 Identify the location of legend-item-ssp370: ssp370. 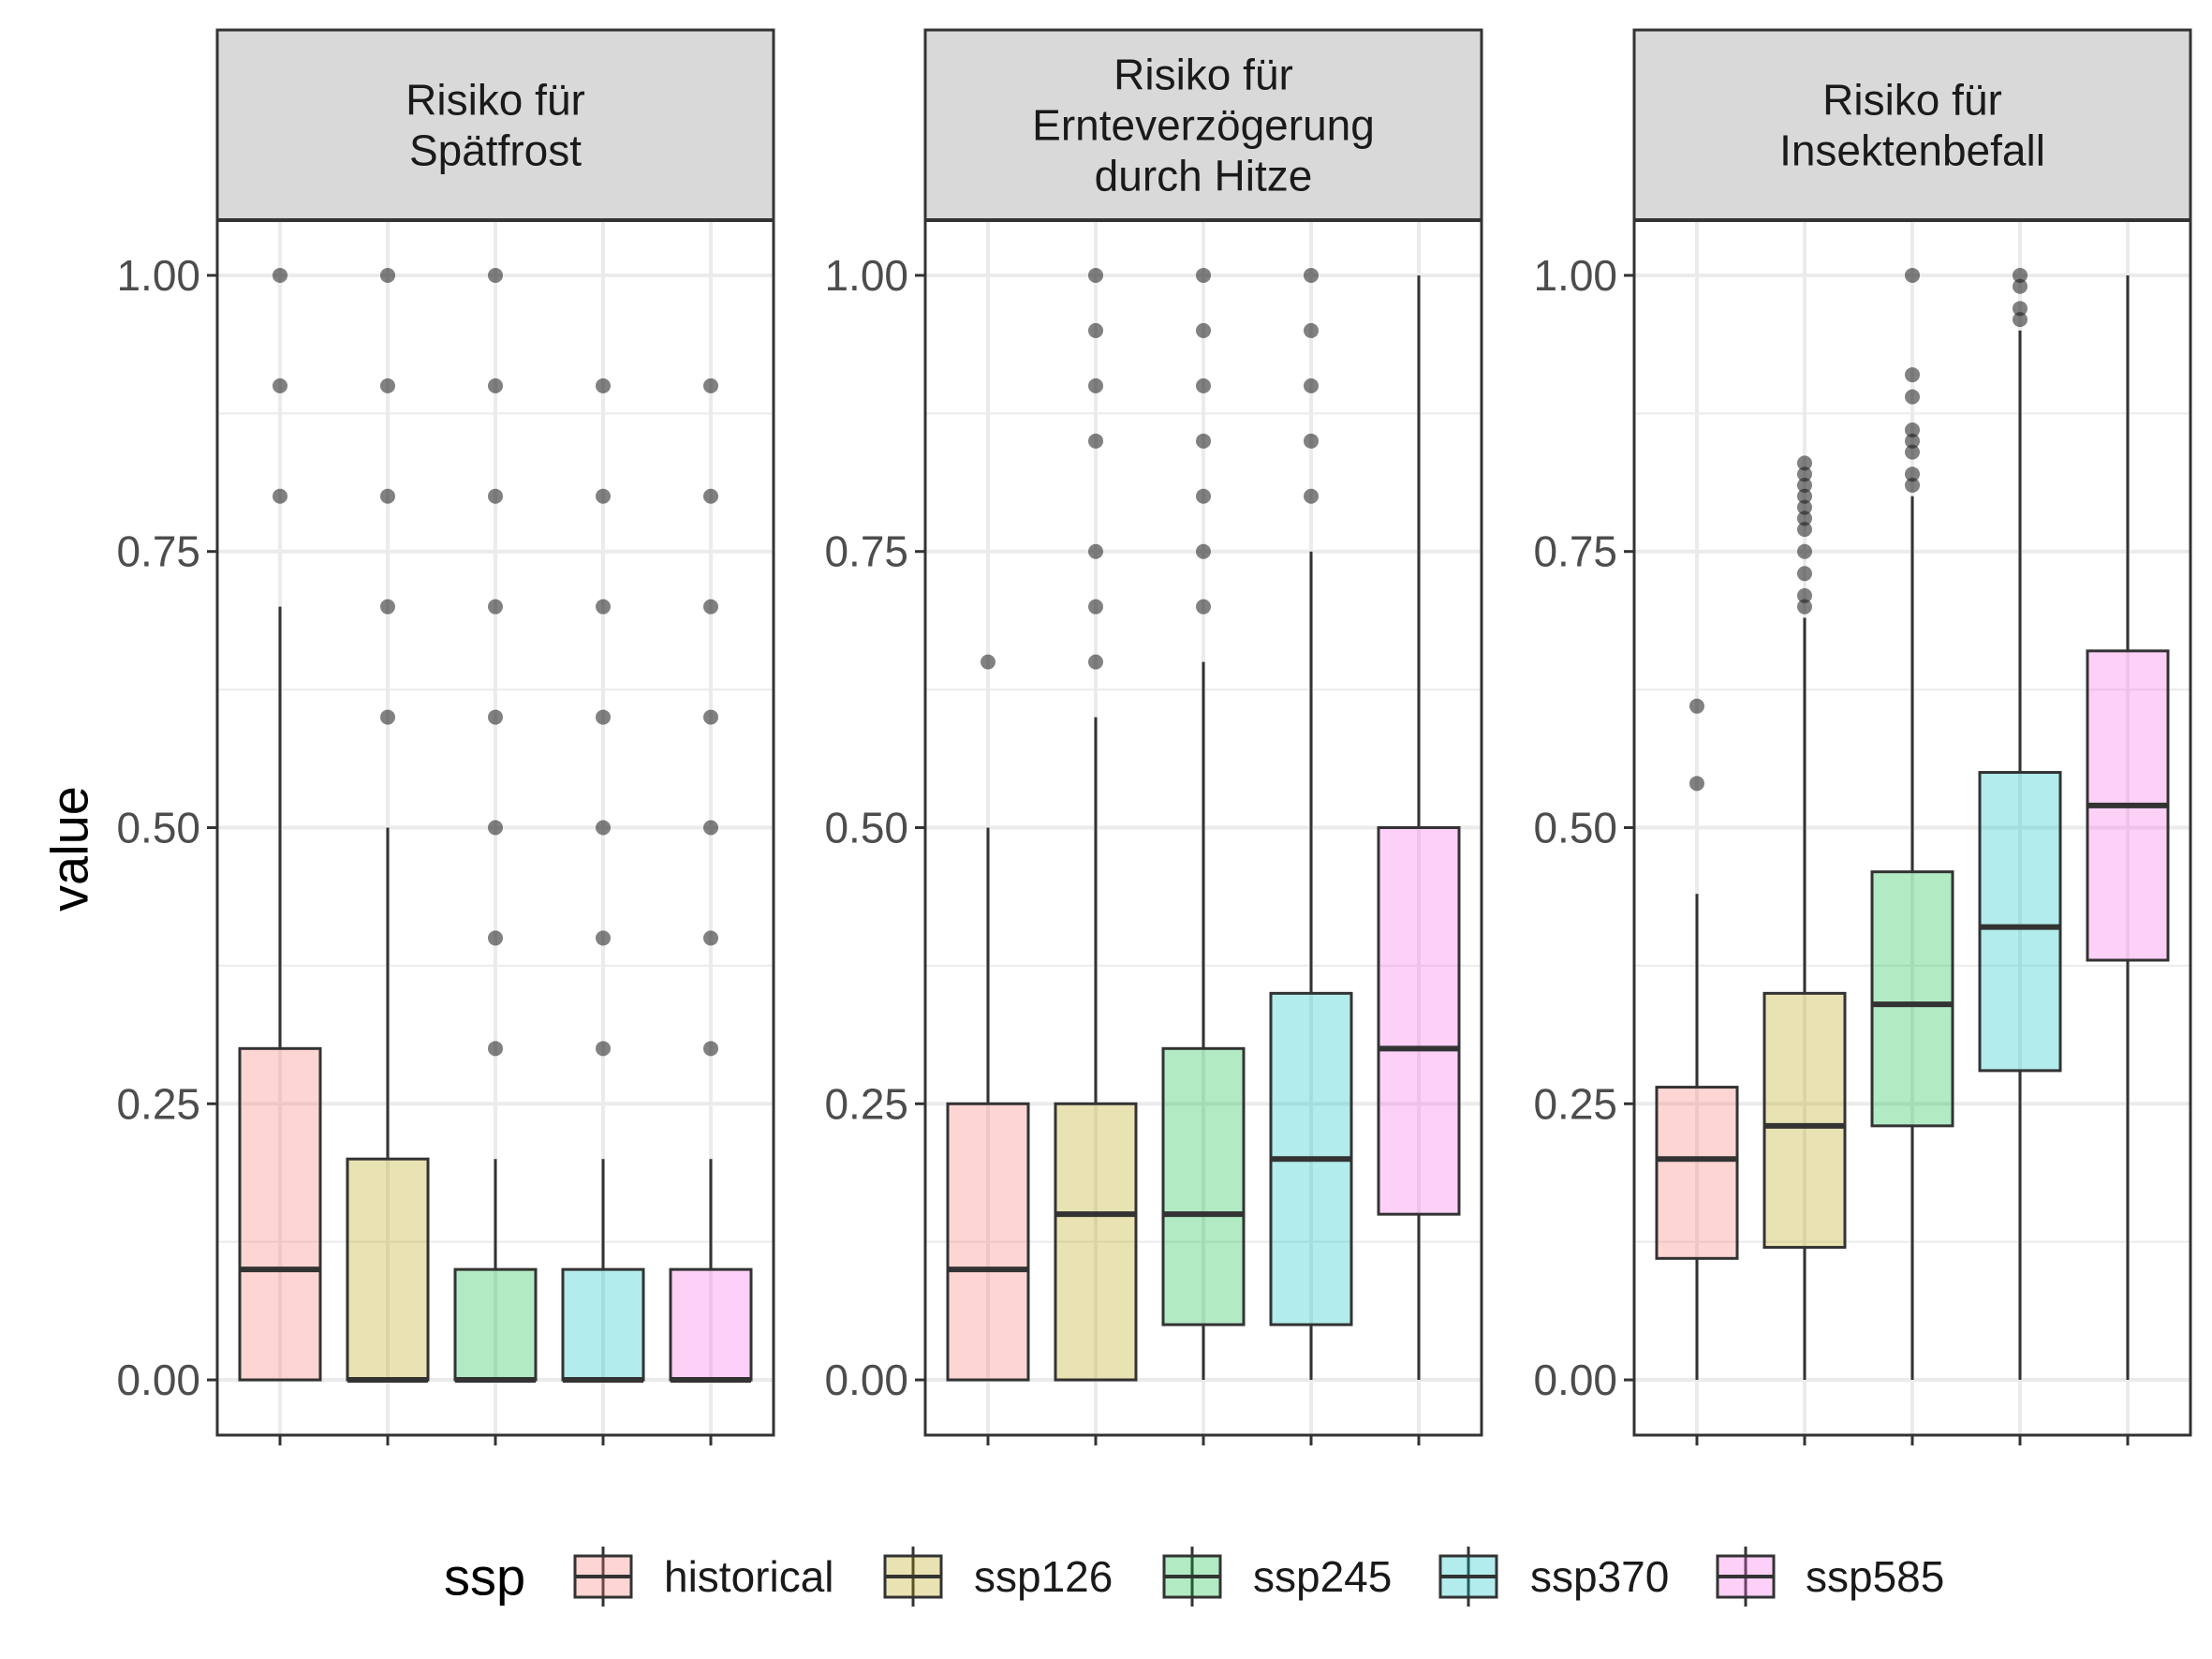
(1554, 1577).